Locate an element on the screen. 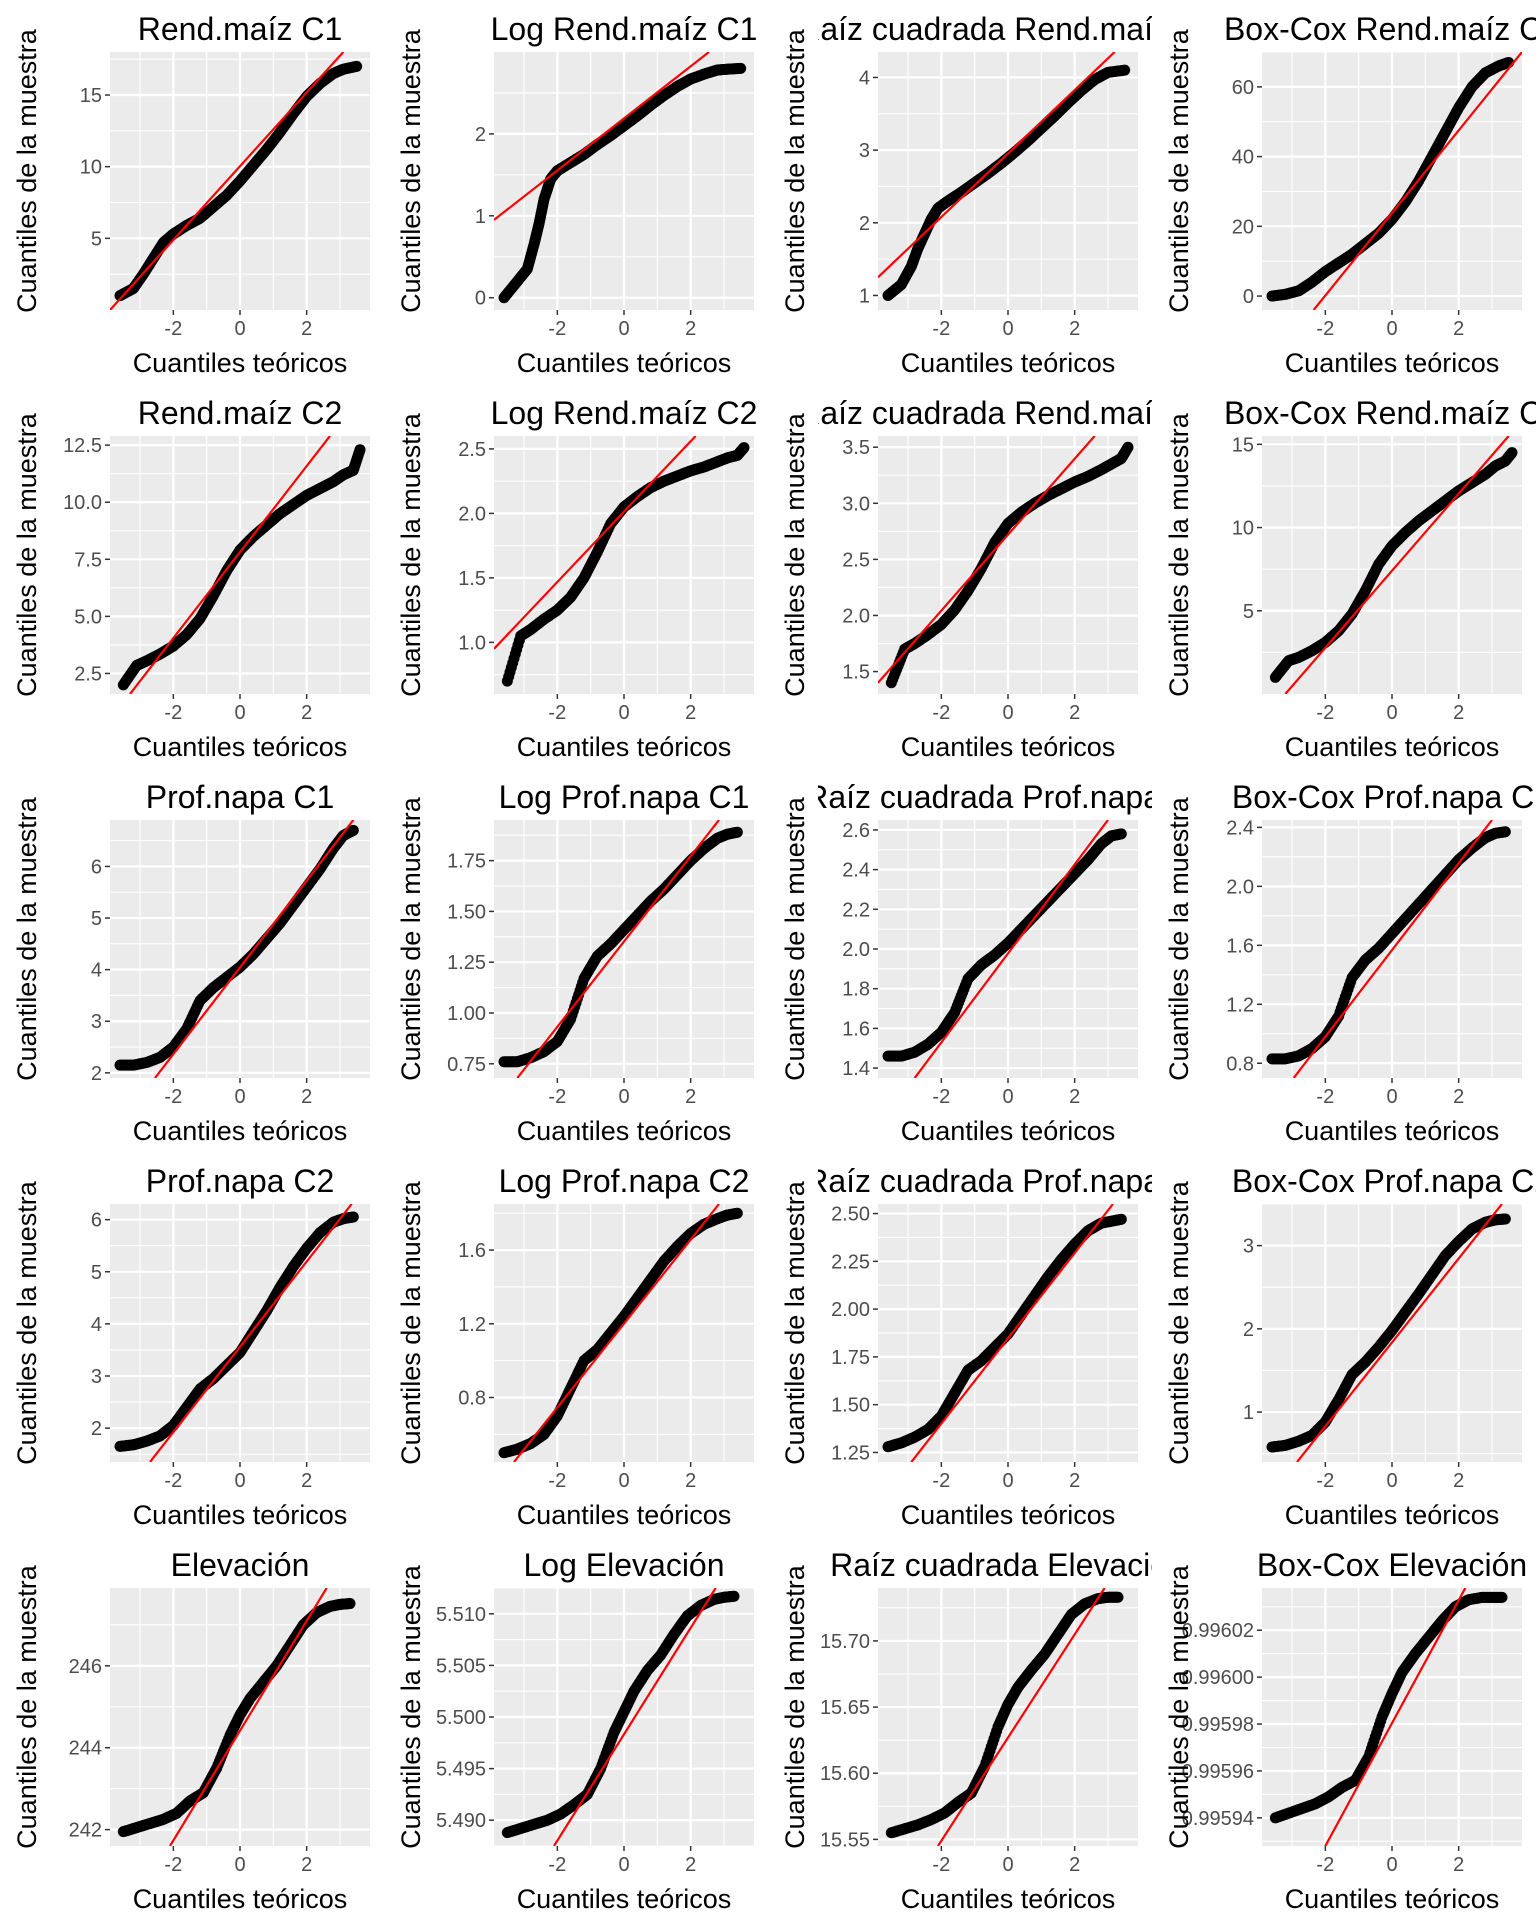 This screenshot has width=1536, height=1920. y-tick-label: 2.0 is located at coordinates (856, 950).